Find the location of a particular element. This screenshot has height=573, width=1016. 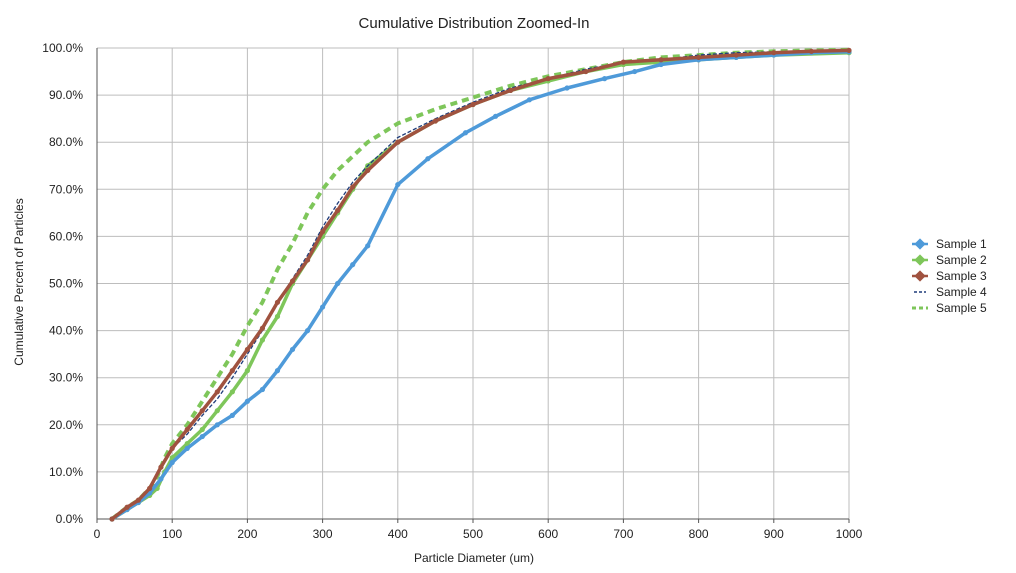

x-tick-label: 100 is located at coordinates (172, 534).